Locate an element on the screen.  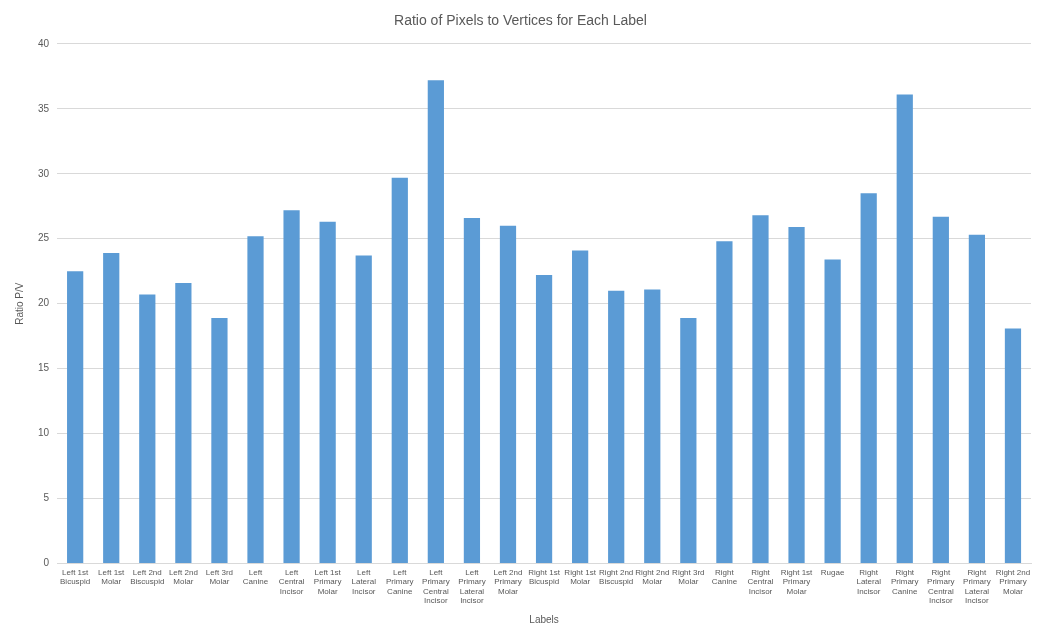
x-tick-label: Right 1st Primary Molar is located at coordinates (797, 581).